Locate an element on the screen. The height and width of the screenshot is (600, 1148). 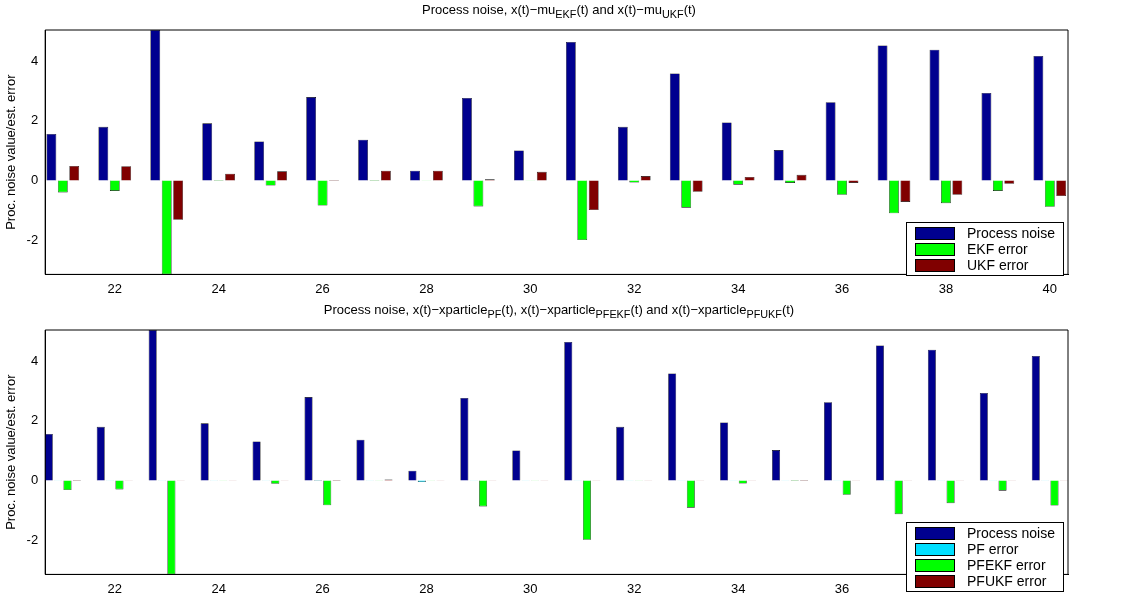
legend-label: EKF error is located at coordinates (997, 249).